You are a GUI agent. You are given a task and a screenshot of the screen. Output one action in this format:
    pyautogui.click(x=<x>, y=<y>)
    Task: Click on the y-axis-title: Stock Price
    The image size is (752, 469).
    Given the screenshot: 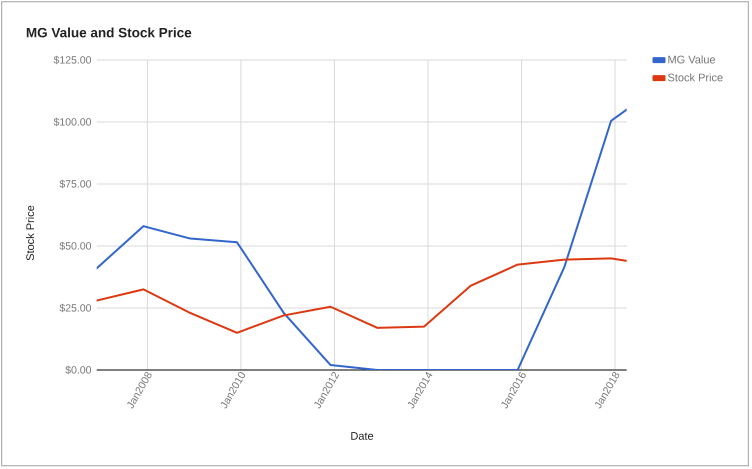 What is the action you would take?
    pyautogui.click(x=30, y=233)
    